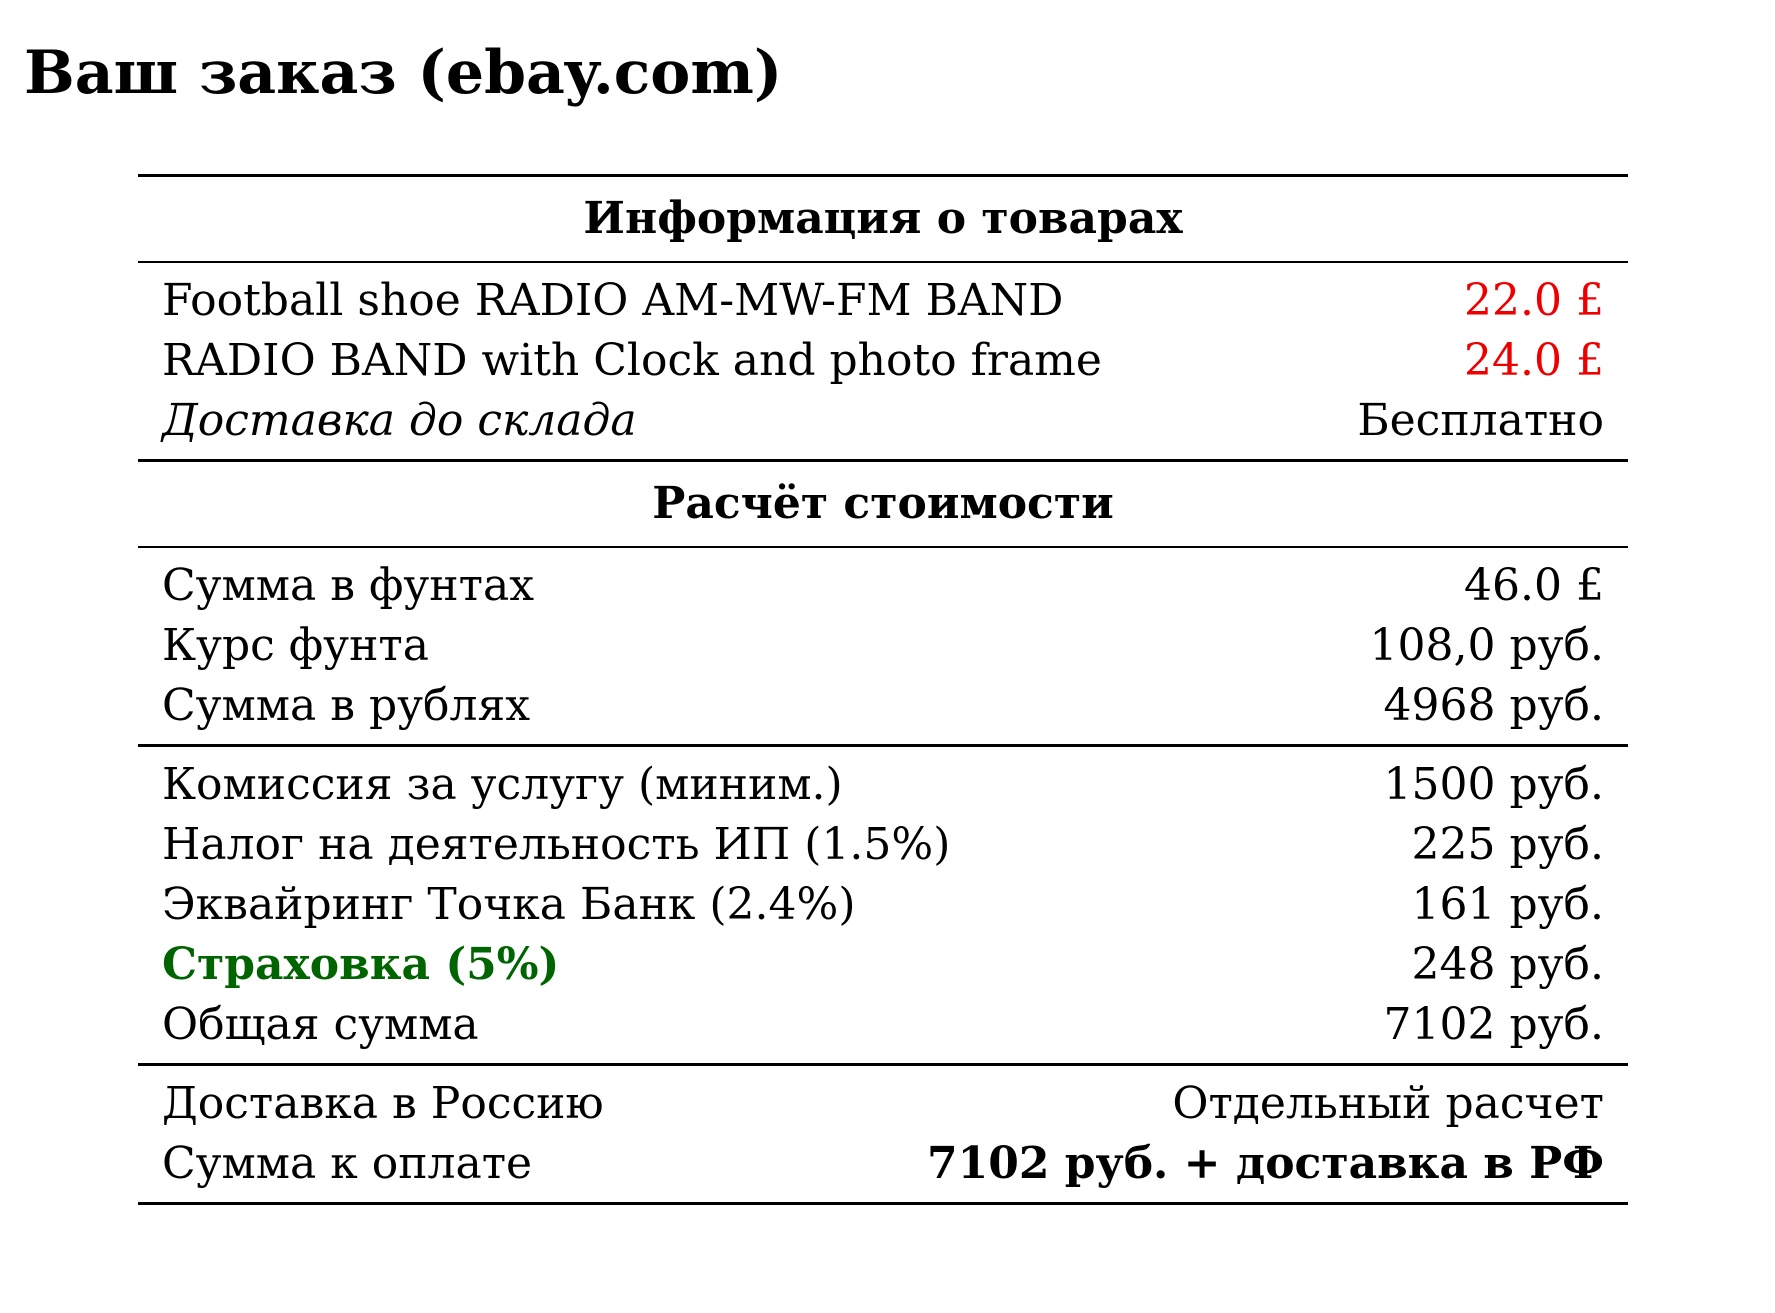 This screenshot has width=1775, height=1313. I want to click on amount-due-row: Сумма к оплате 7102 руб. + доставка в РФ, so click(883, 1164).